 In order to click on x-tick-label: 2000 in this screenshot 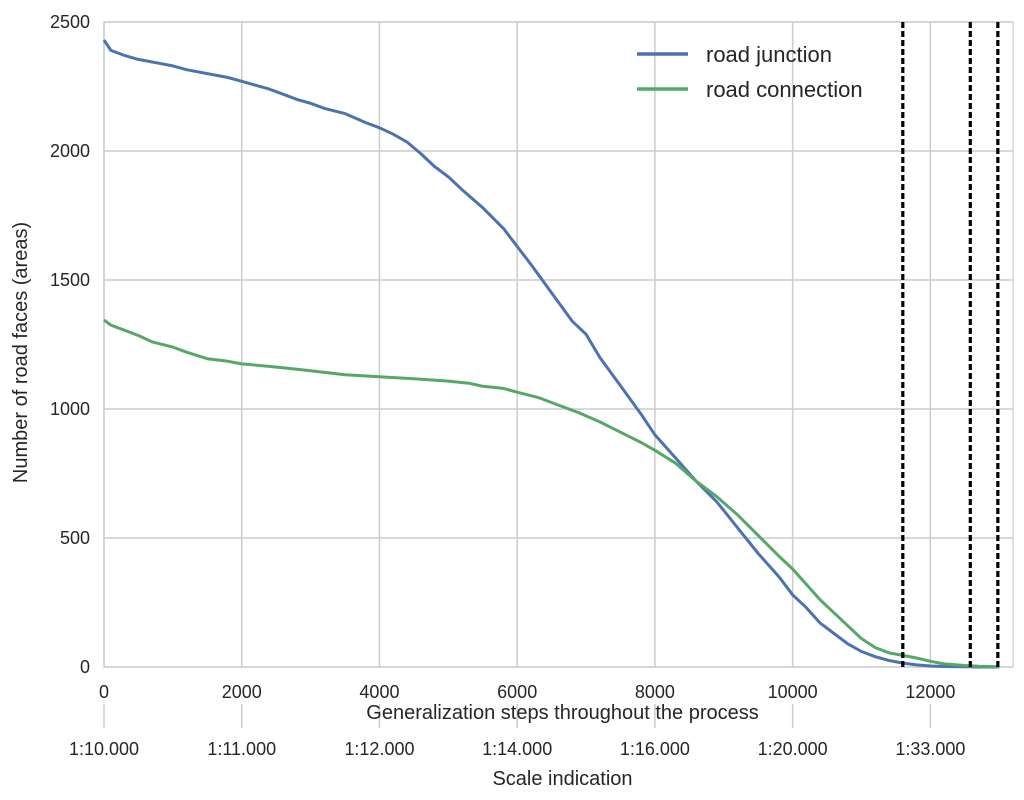, I will do `click(242, 692)`.